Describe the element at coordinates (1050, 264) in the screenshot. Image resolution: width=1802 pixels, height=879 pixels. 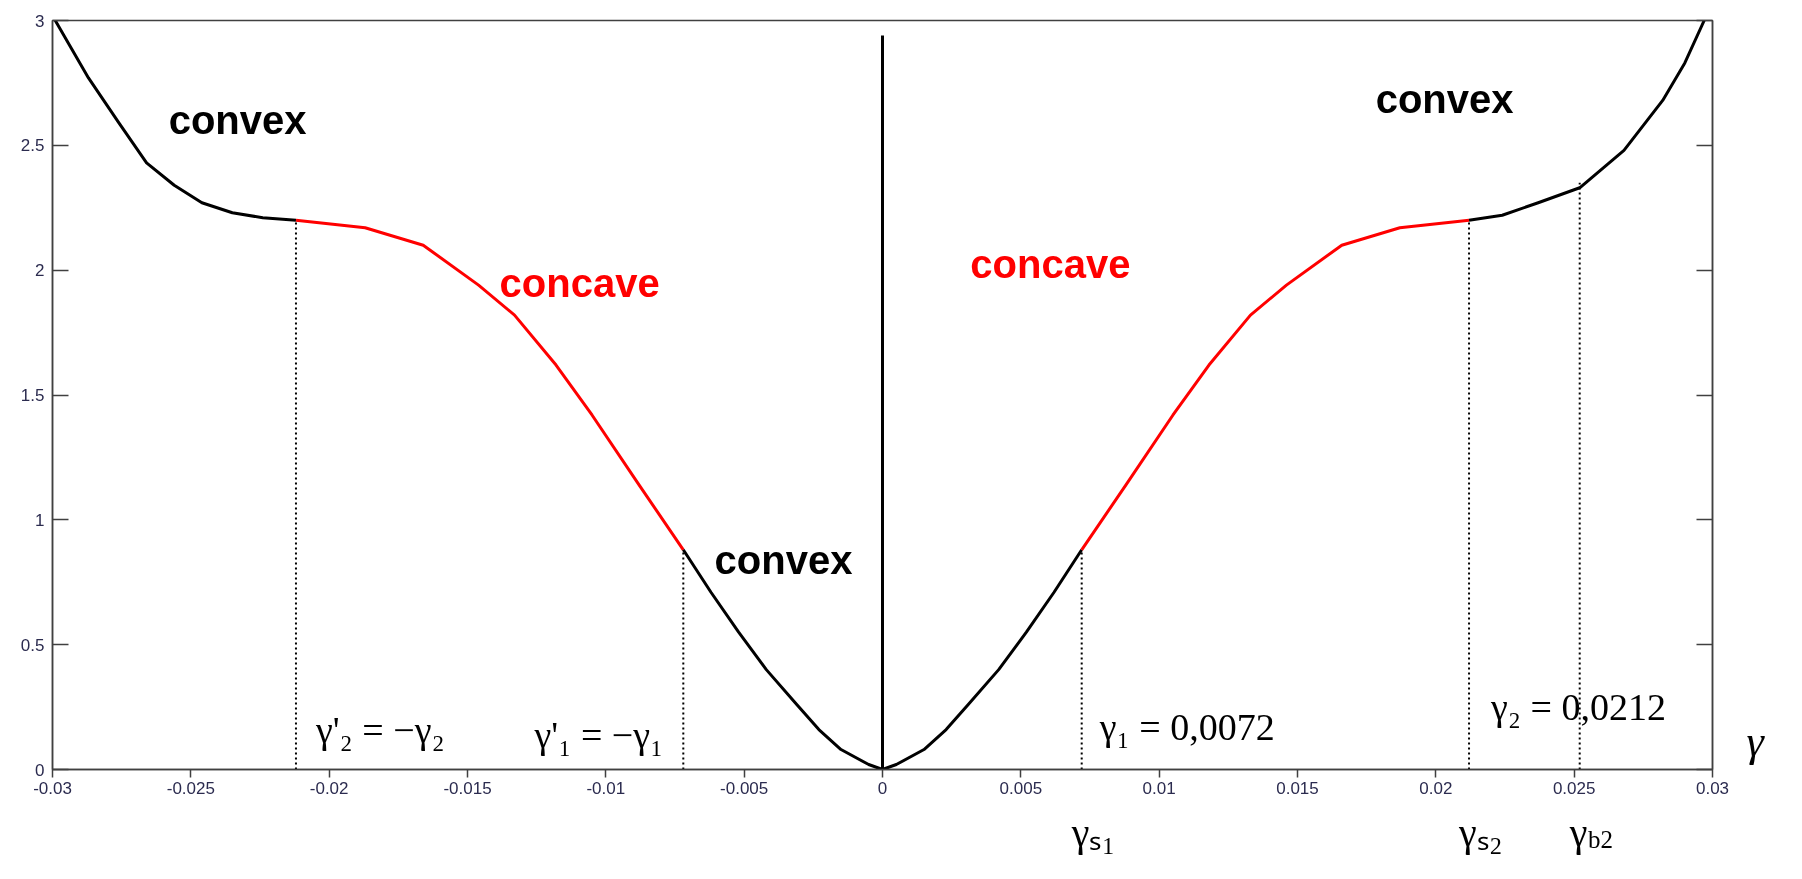
I see `text: concave` at that location.